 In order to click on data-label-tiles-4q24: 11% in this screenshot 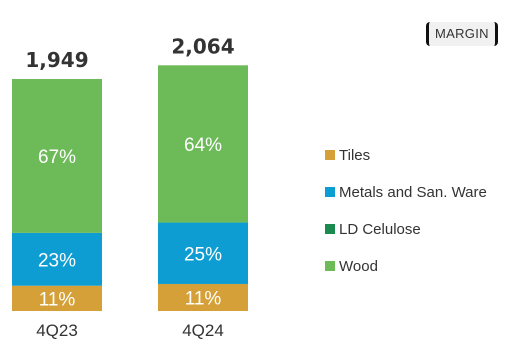, I will do `click(203, 298)`.